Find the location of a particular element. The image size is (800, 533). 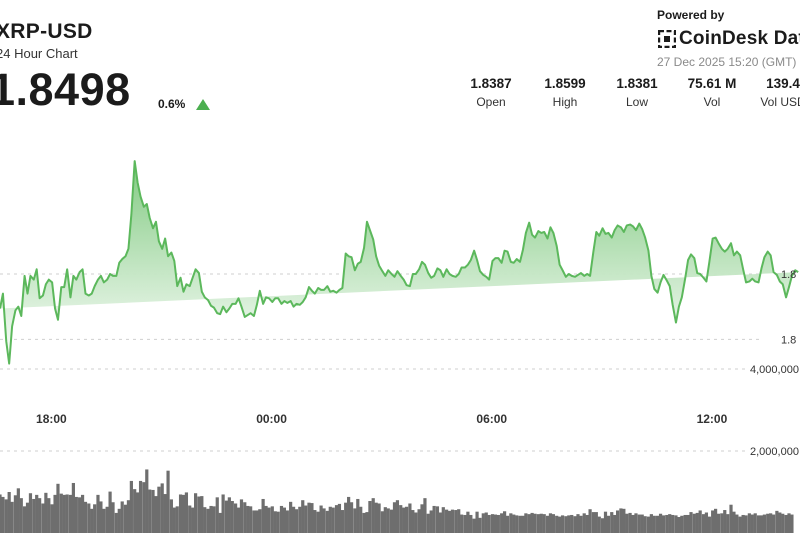

coindesk-data-logo: CoinDesk Data is located at coordinates (729, 39).